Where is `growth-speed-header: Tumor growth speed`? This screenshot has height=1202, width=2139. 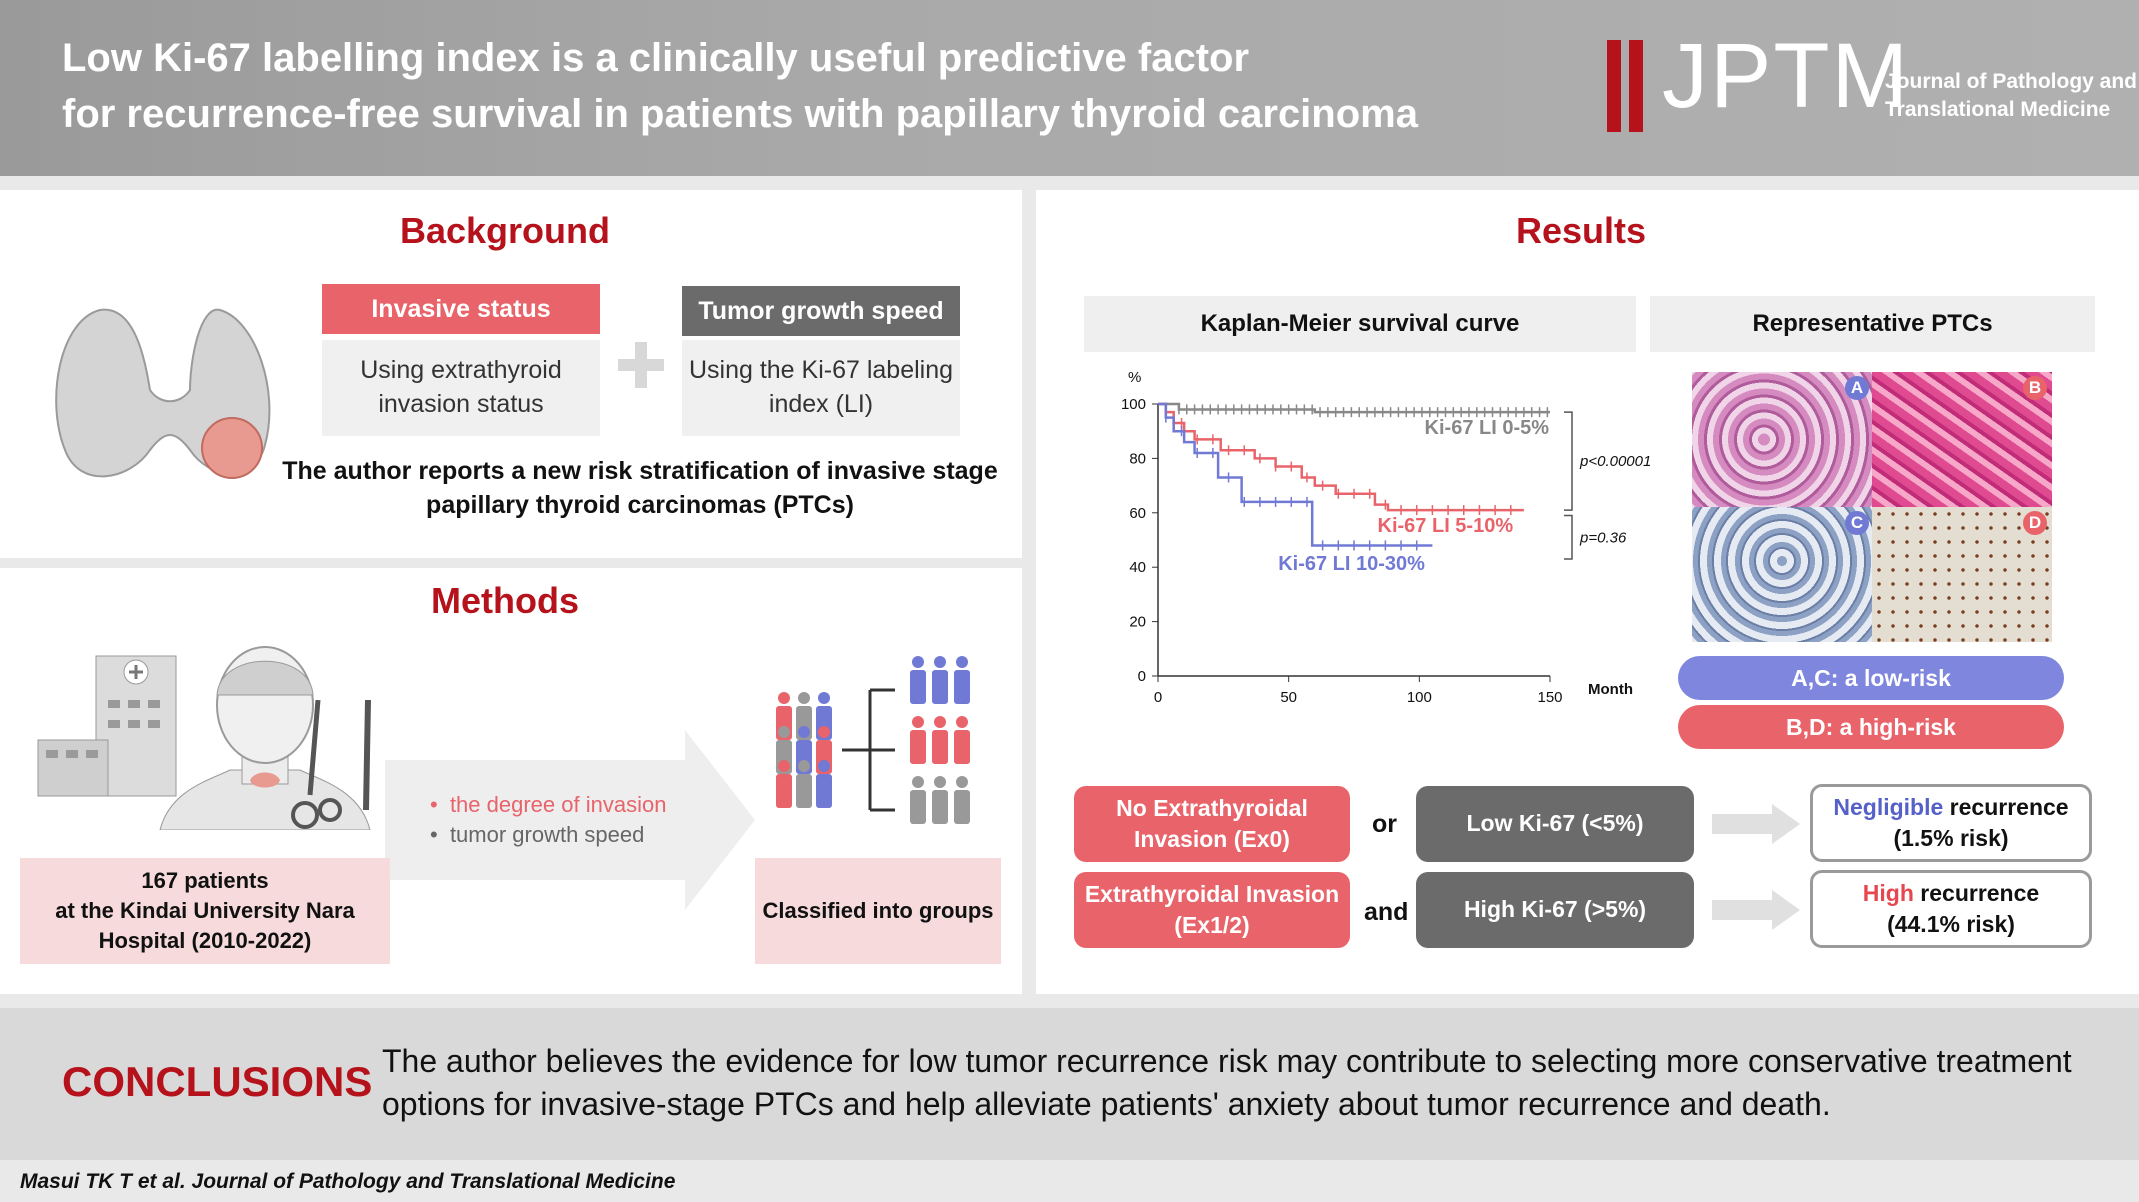 growth-speed-header: Tumor growth speed is located at coordinates (821, 311).